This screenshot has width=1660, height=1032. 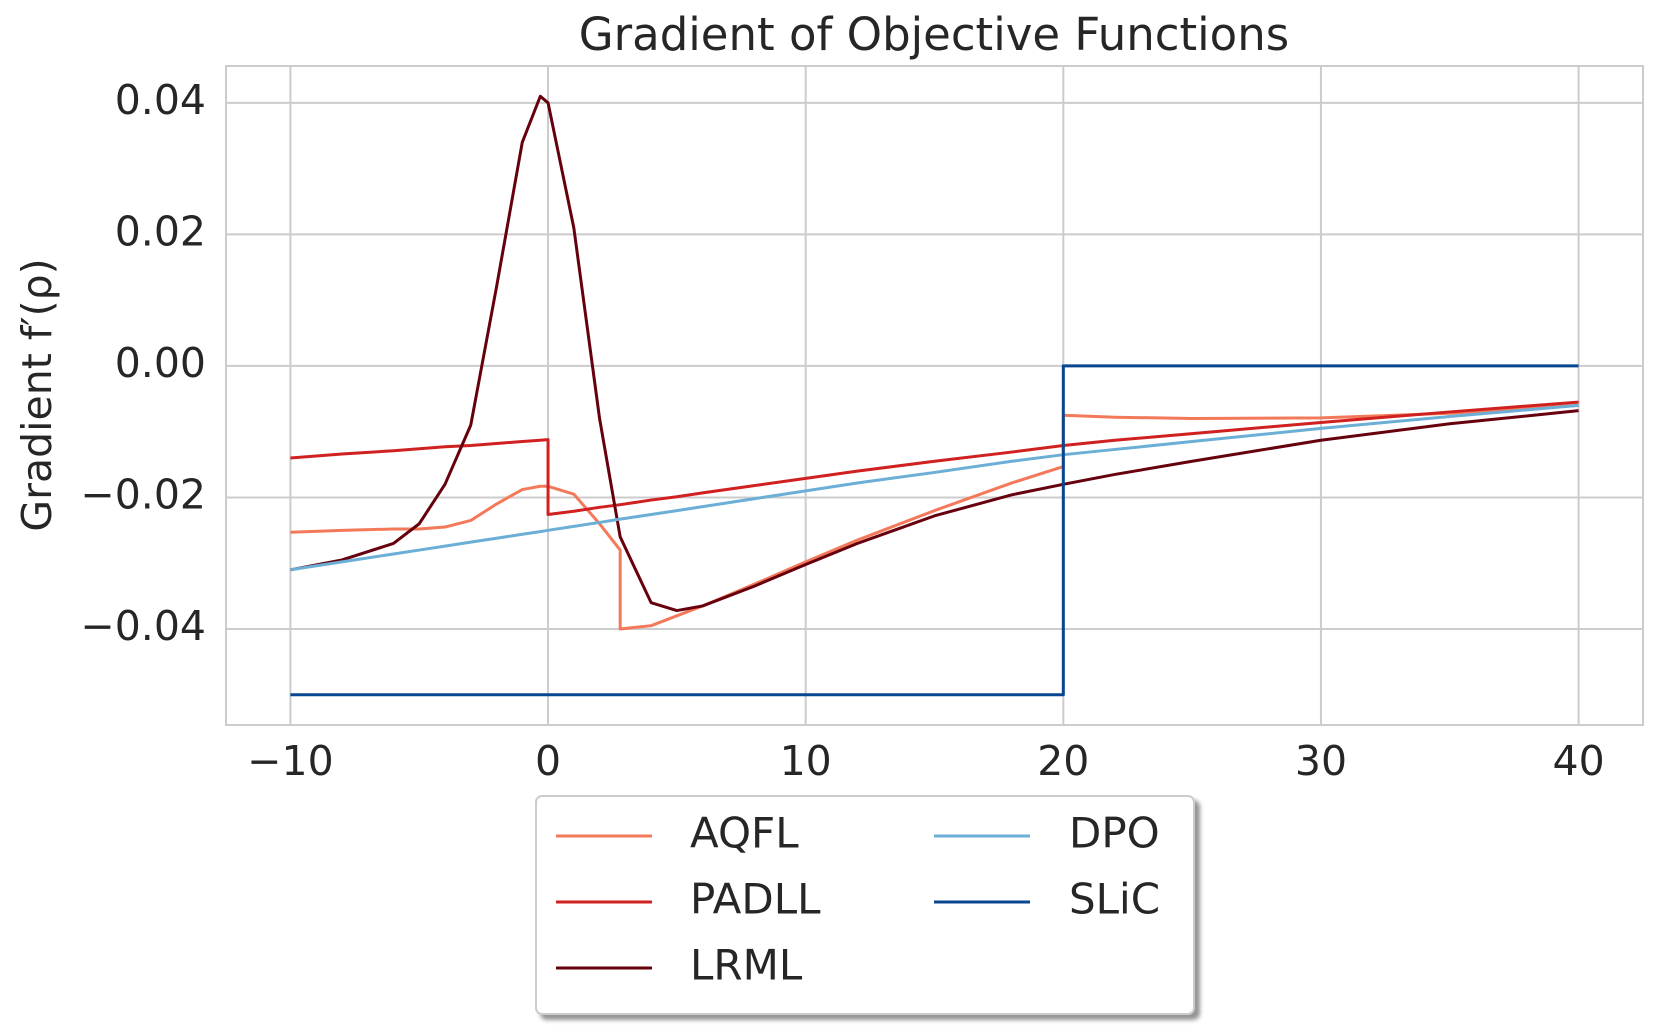 I want to click on x-tick-label: −10, so click(x=290, y=761).